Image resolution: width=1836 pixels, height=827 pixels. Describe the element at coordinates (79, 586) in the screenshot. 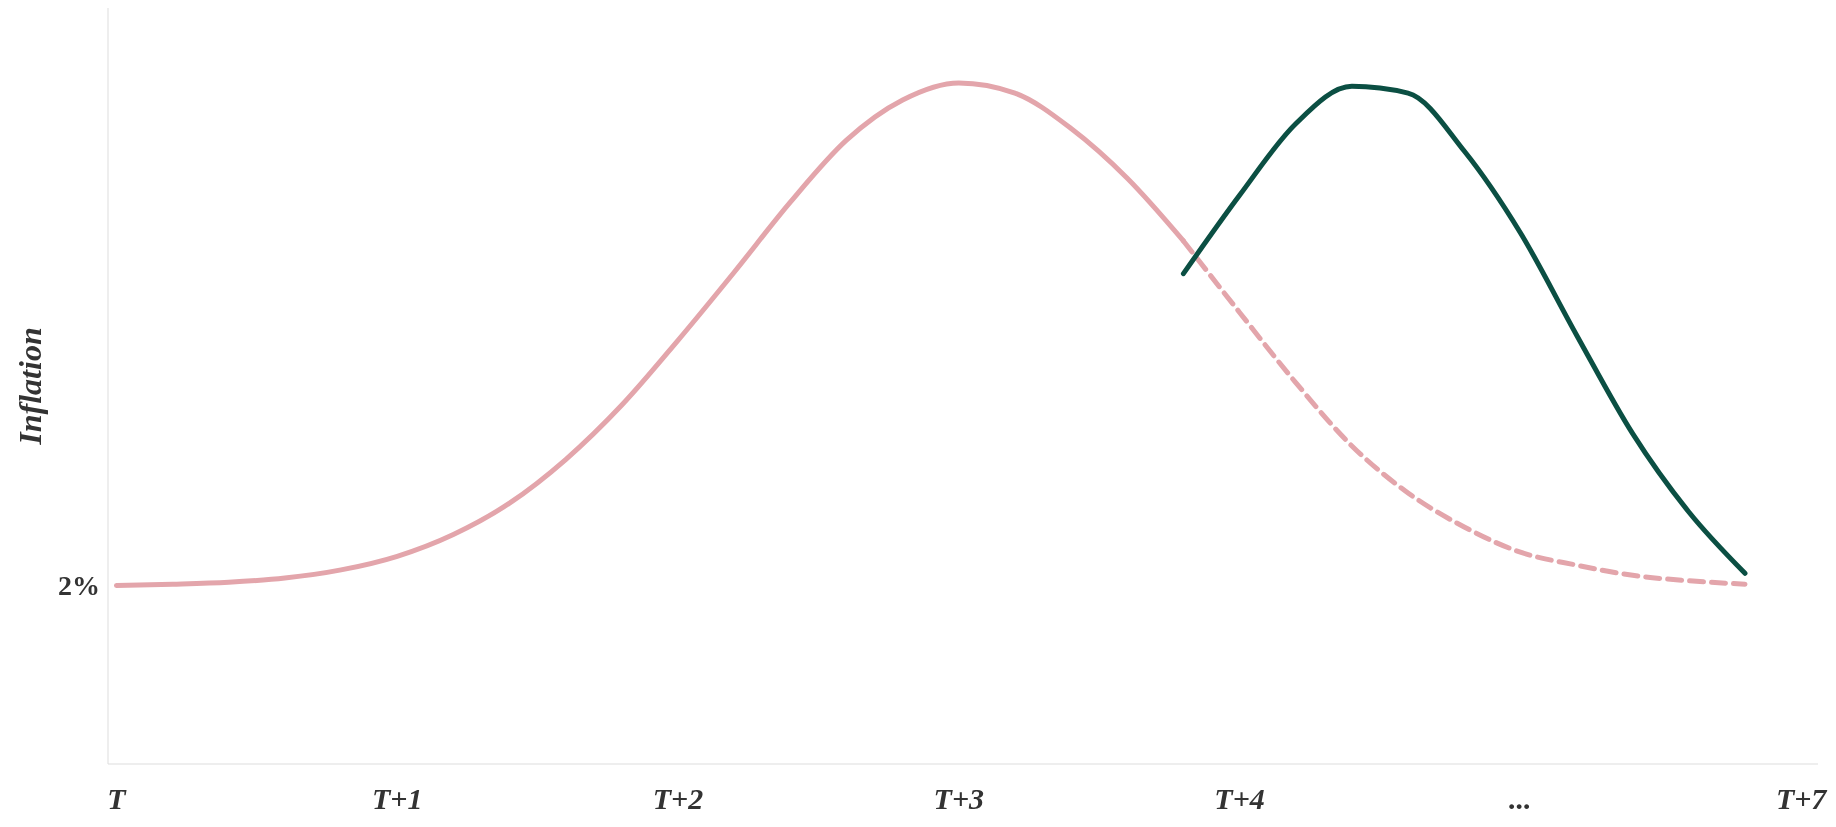

I see `text: 2%` at that location.